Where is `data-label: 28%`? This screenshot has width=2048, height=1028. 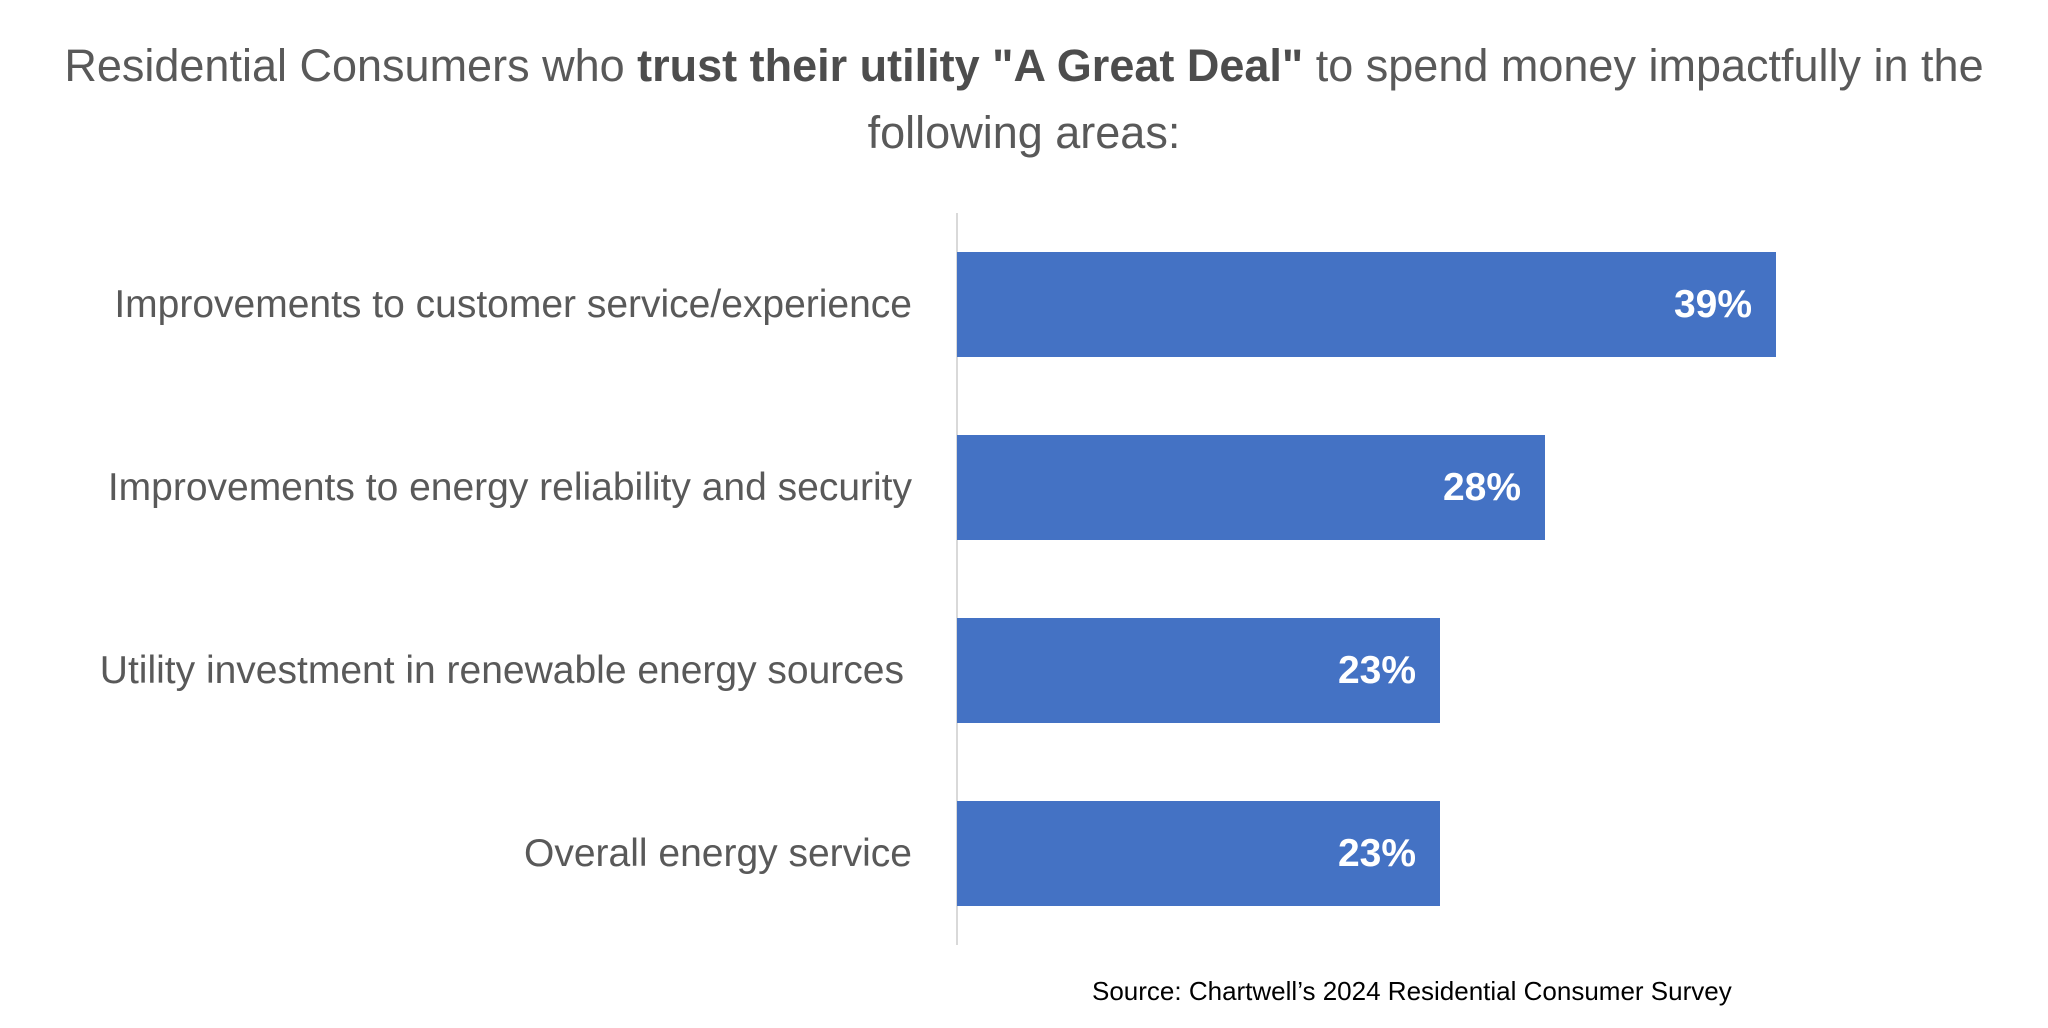
data-label: 28% is located at coordinates (1481, 487).